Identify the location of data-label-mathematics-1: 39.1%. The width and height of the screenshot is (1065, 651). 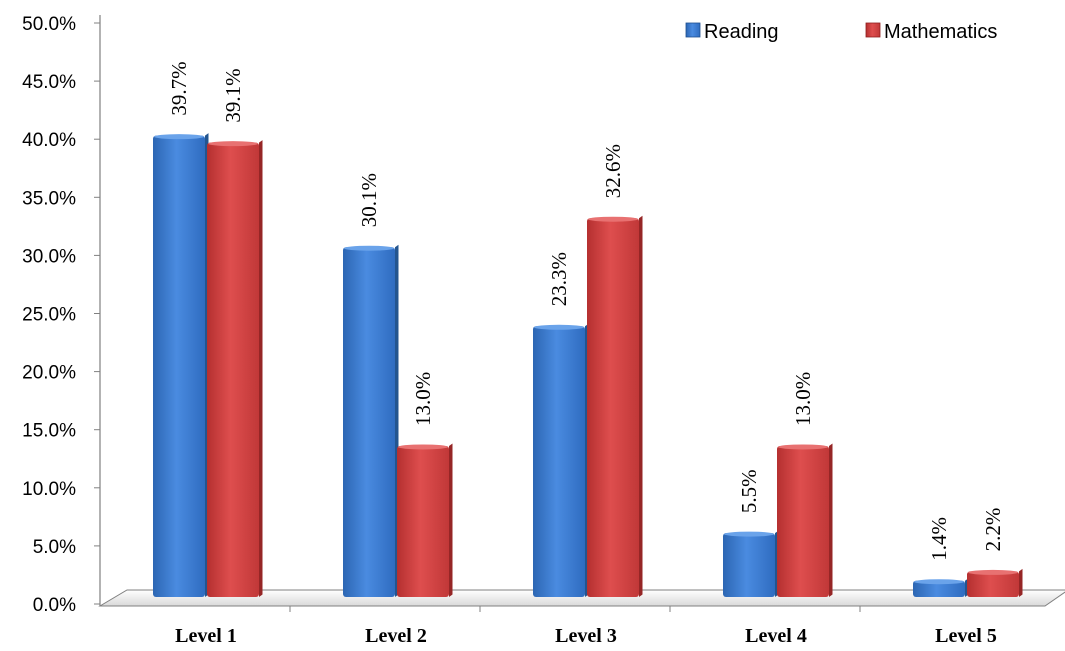
(233, 95).